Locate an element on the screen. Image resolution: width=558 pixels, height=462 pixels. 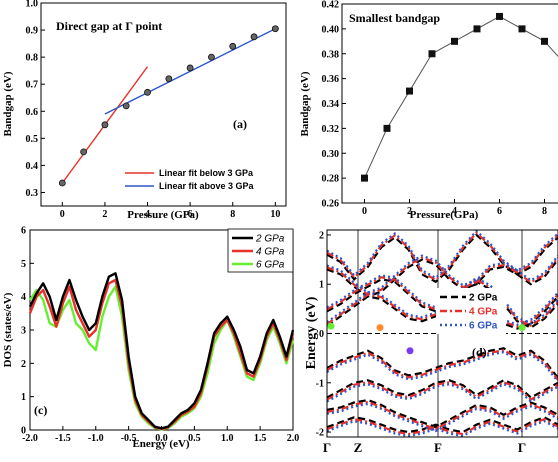
panel-c-ytick-label: 6 is located at coordinates (23, 231).